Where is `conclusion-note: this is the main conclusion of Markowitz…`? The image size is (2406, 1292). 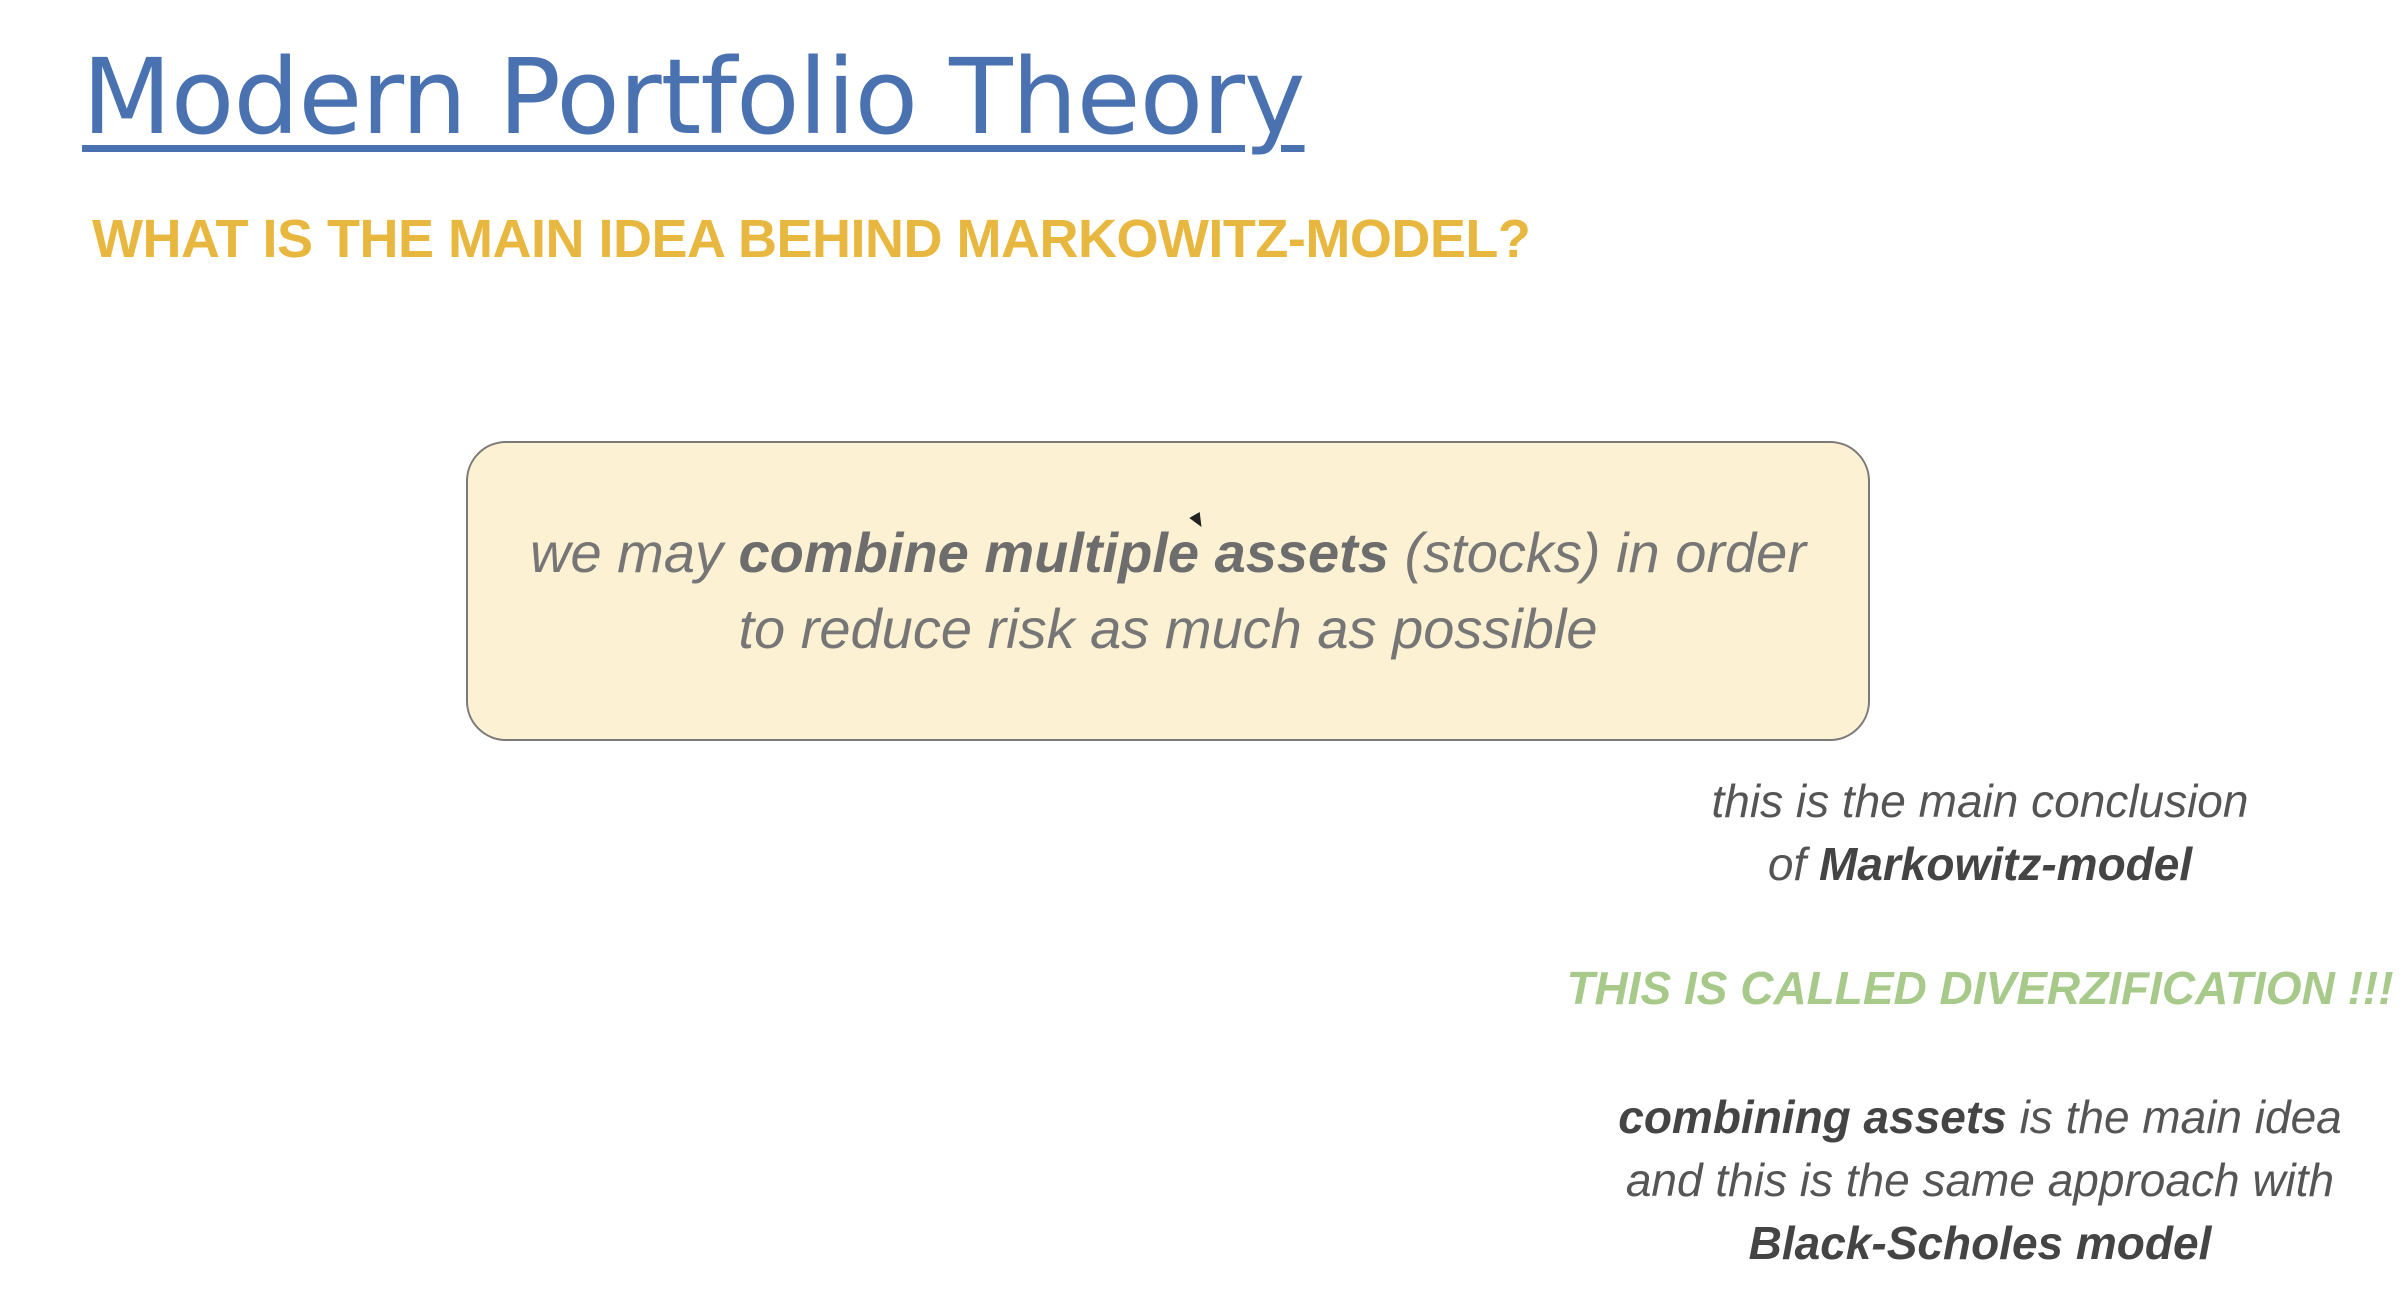 conclusion-note: this is the main conclusion of Markowitz… is located at coordinates (1980, 833).